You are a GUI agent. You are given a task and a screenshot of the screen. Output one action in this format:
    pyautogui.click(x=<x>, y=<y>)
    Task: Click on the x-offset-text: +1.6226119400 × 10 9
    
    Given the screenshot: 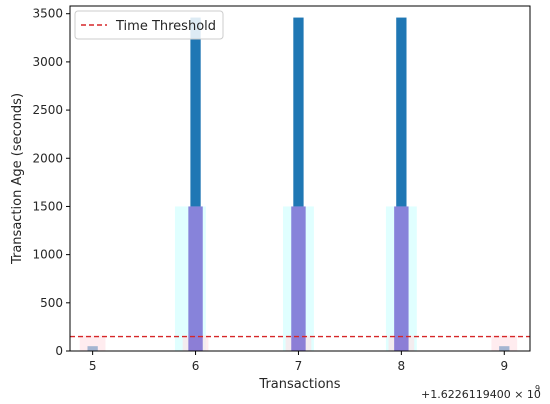 What is the action you would take?
    pyautogui.click(x=481, y=392)
    